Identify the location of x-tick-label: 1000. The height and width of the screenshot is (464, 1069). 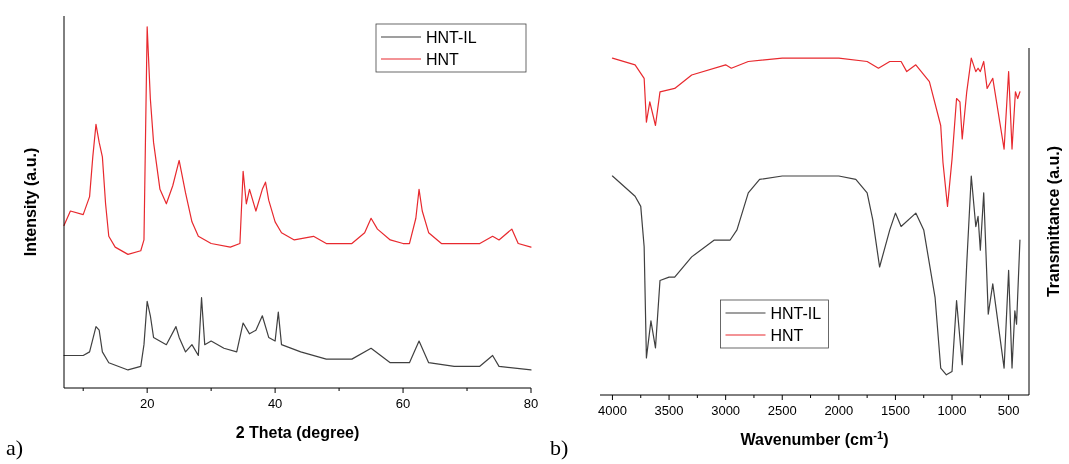
(952, 410).